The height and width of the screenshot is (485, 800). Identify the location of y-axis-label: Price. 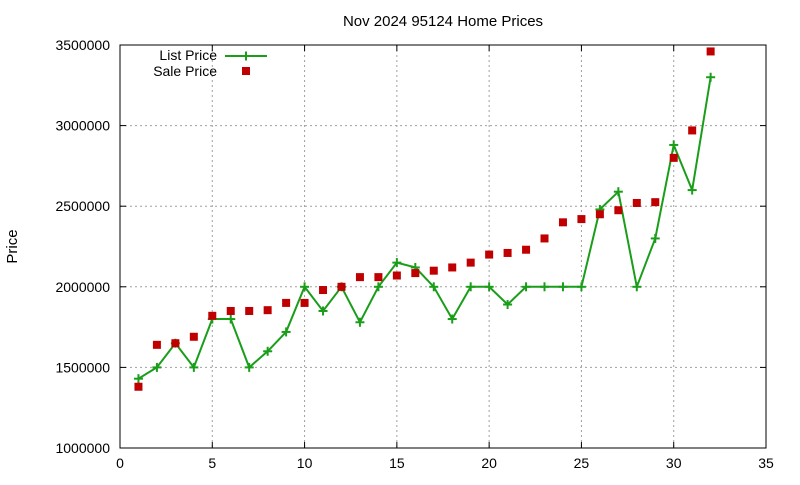
(12, 246).